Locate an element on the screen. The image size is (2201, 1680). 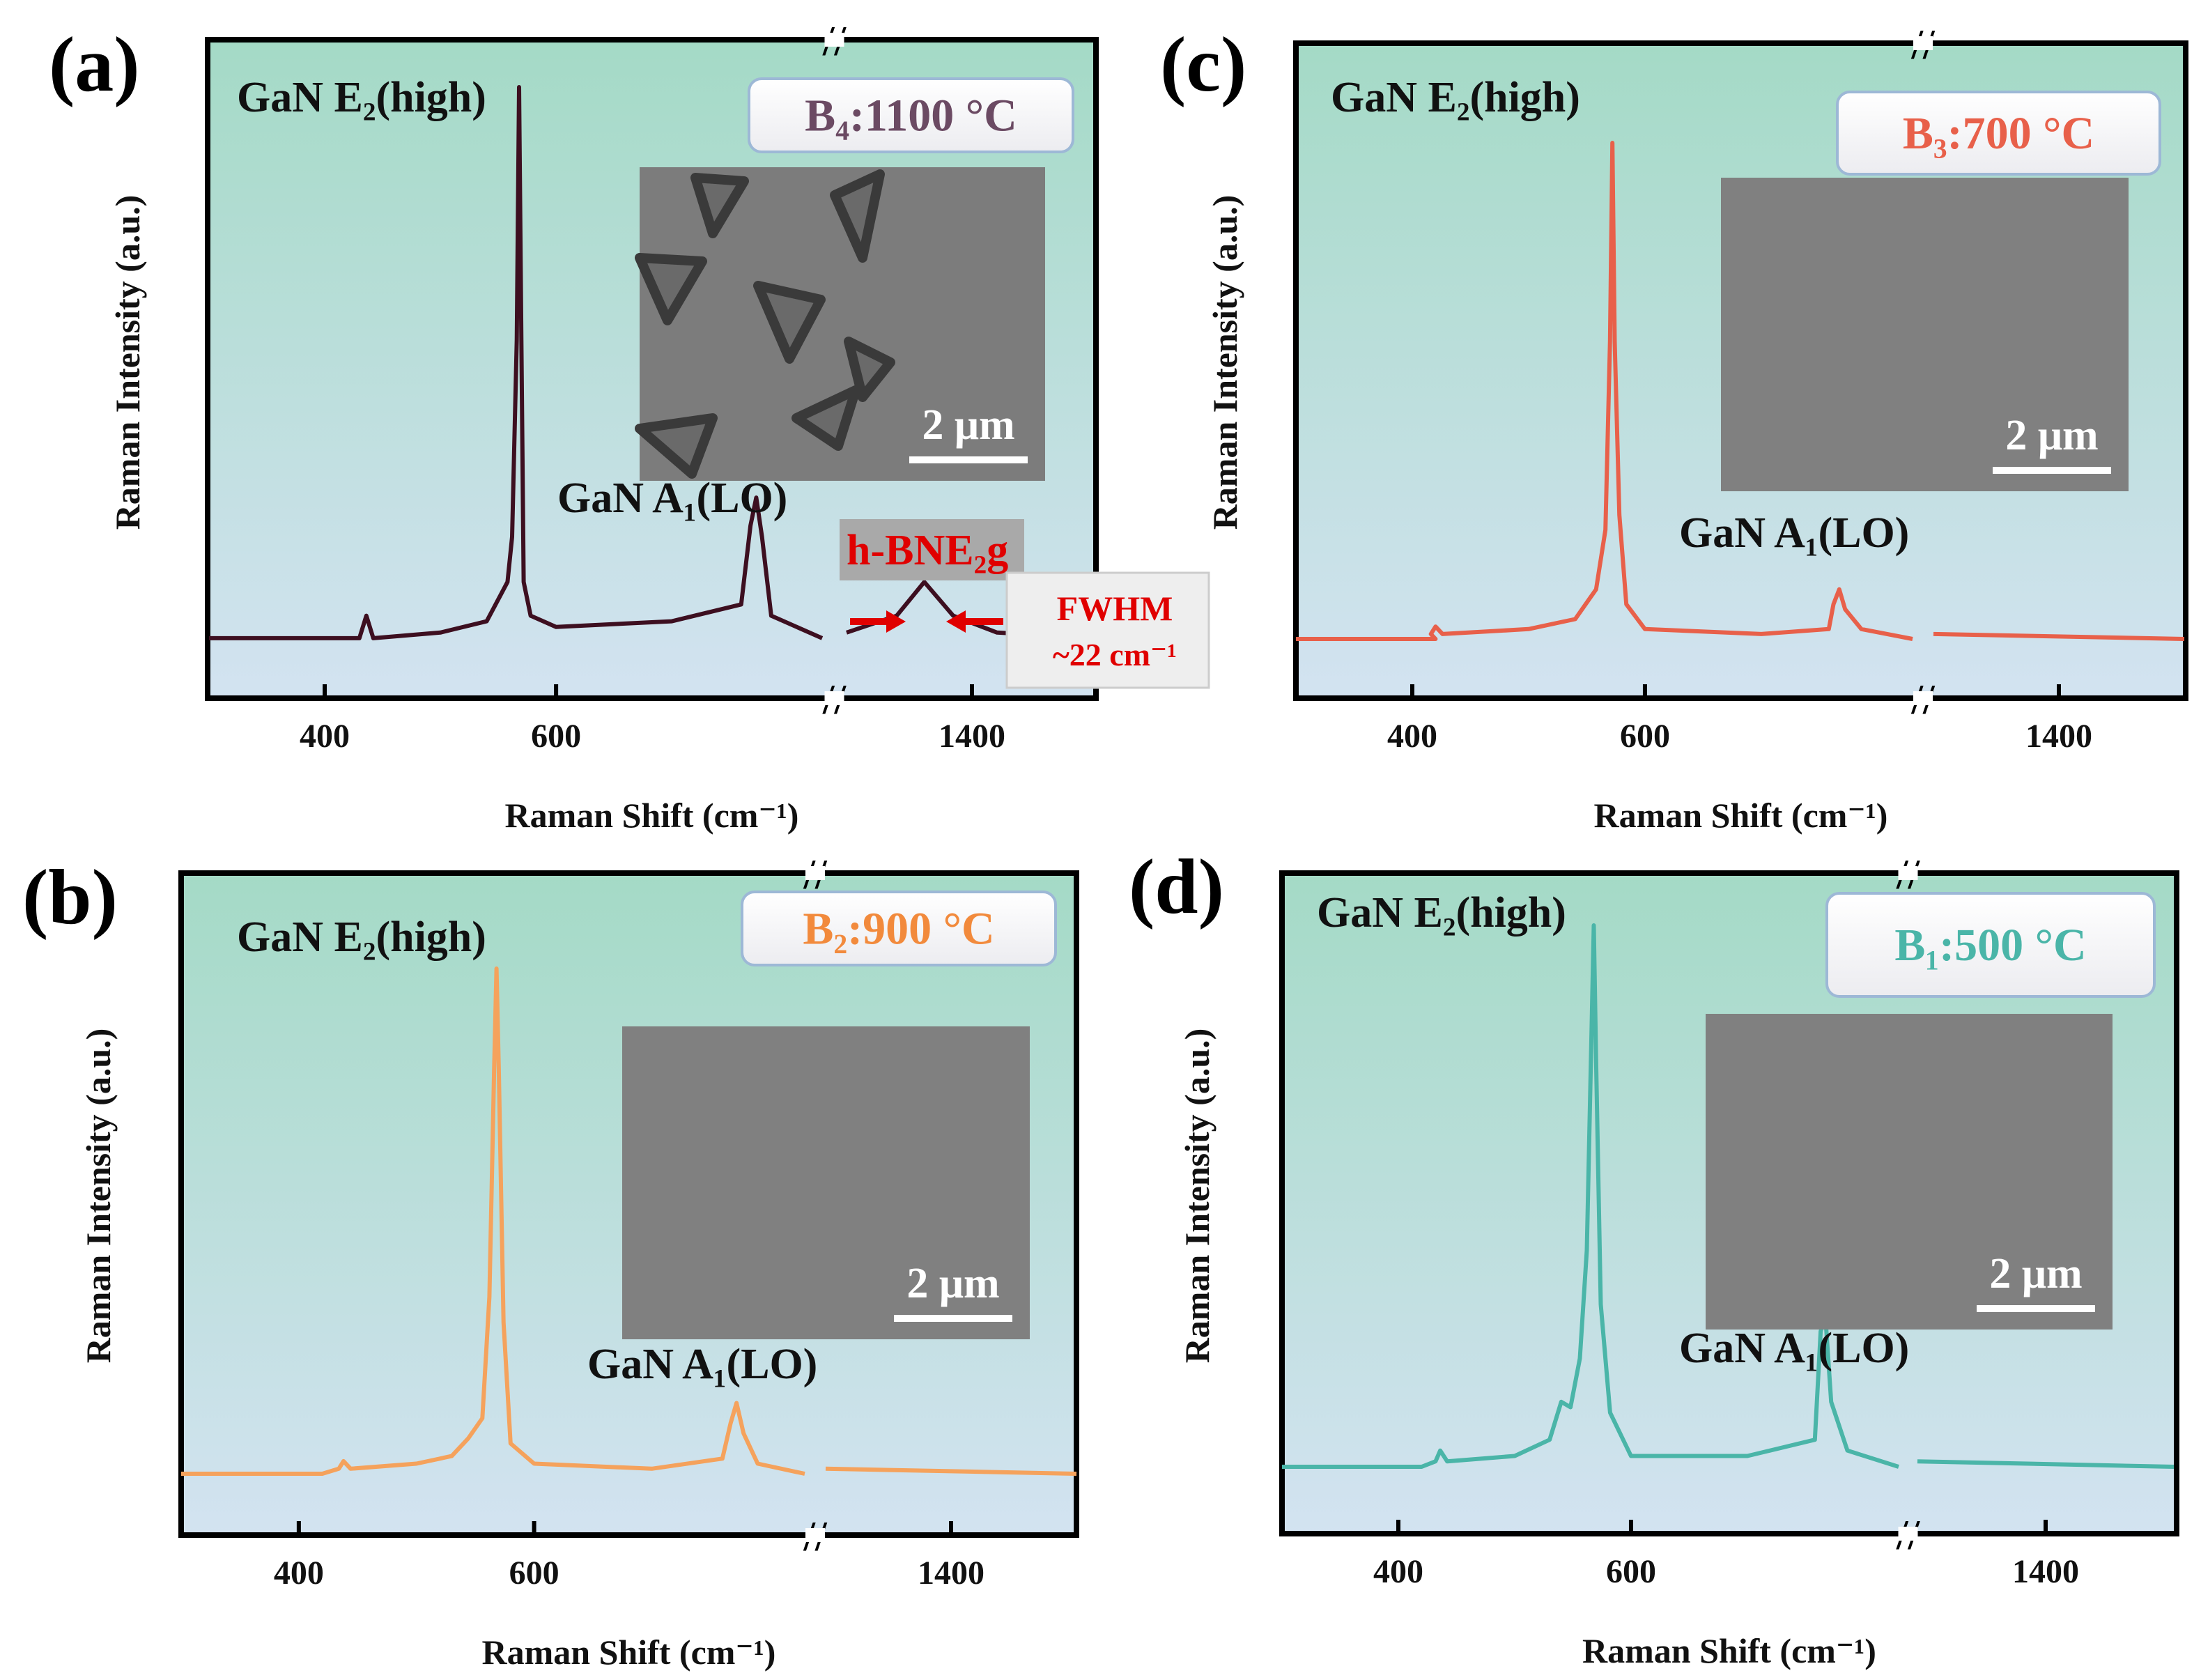
fwhm-value: ~22 cm⁻¹ is located at coordinates (1115, 654).